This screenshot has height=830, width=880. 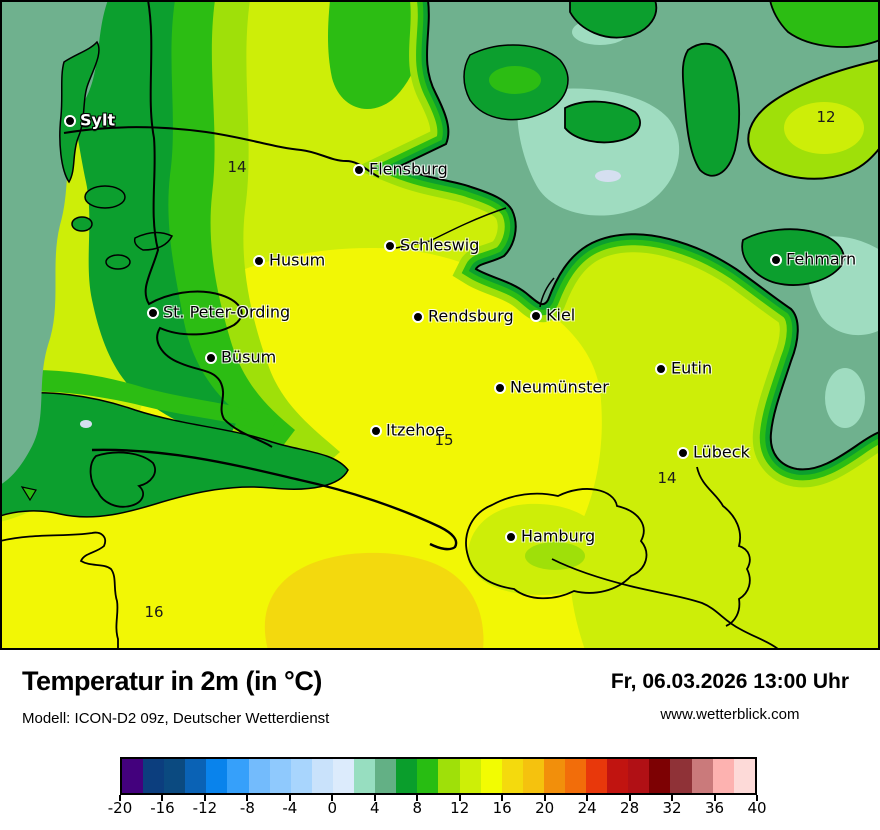 What do you see at coordinates (417, 808) in the screenshot?
I see `scale-tick-label: 8` at bounding box center [417, 808].